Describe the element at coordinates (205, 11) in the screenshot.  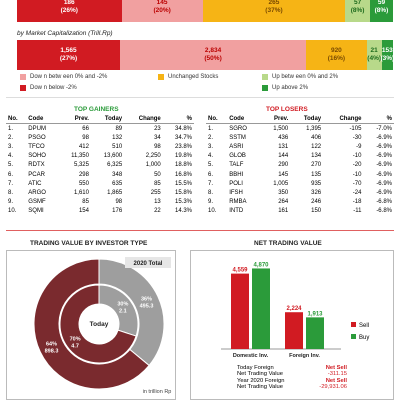
I see `market-breadth-bar: 186 (26%) 145 (20%) 265 (37%) 57 (8%) 59 (8%)` at that location.